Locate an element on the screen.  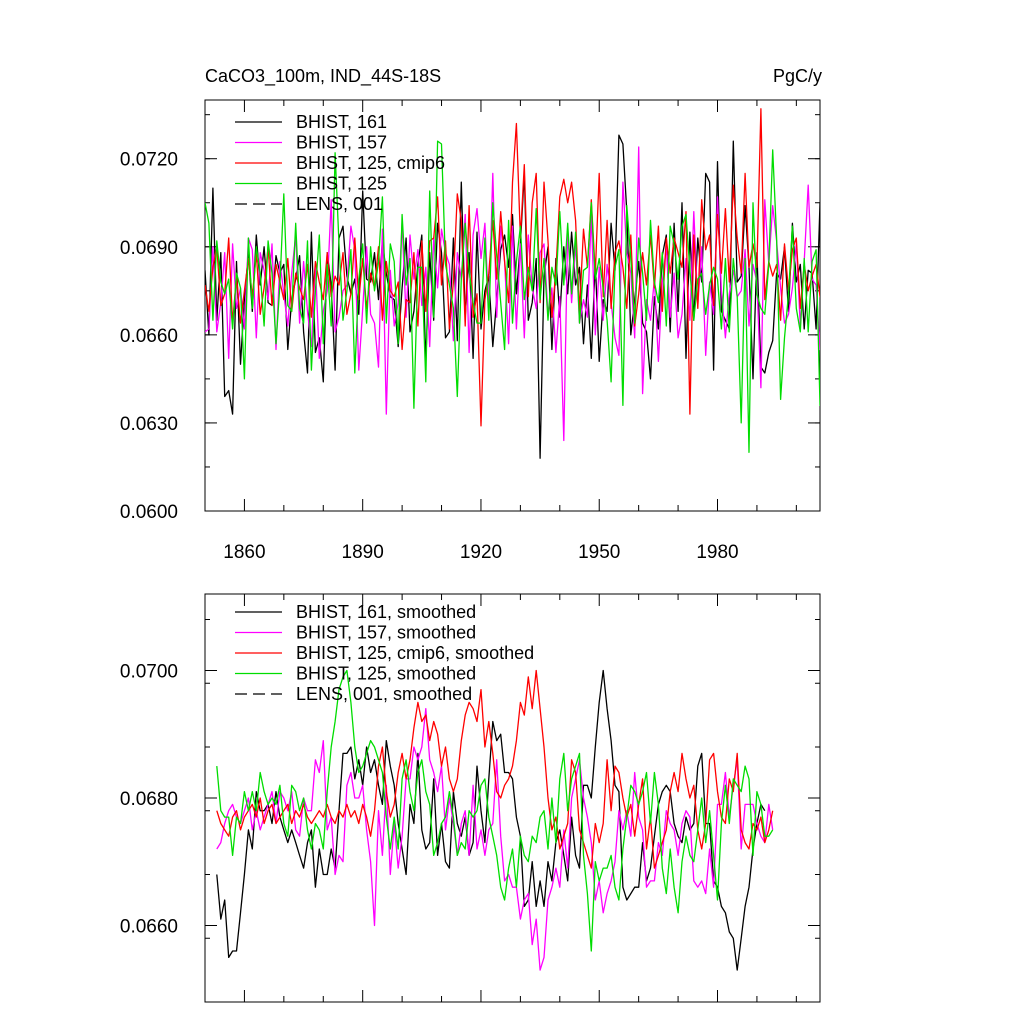
top-legend-label: BHIST, 161 is located at coordinates (341, 122).